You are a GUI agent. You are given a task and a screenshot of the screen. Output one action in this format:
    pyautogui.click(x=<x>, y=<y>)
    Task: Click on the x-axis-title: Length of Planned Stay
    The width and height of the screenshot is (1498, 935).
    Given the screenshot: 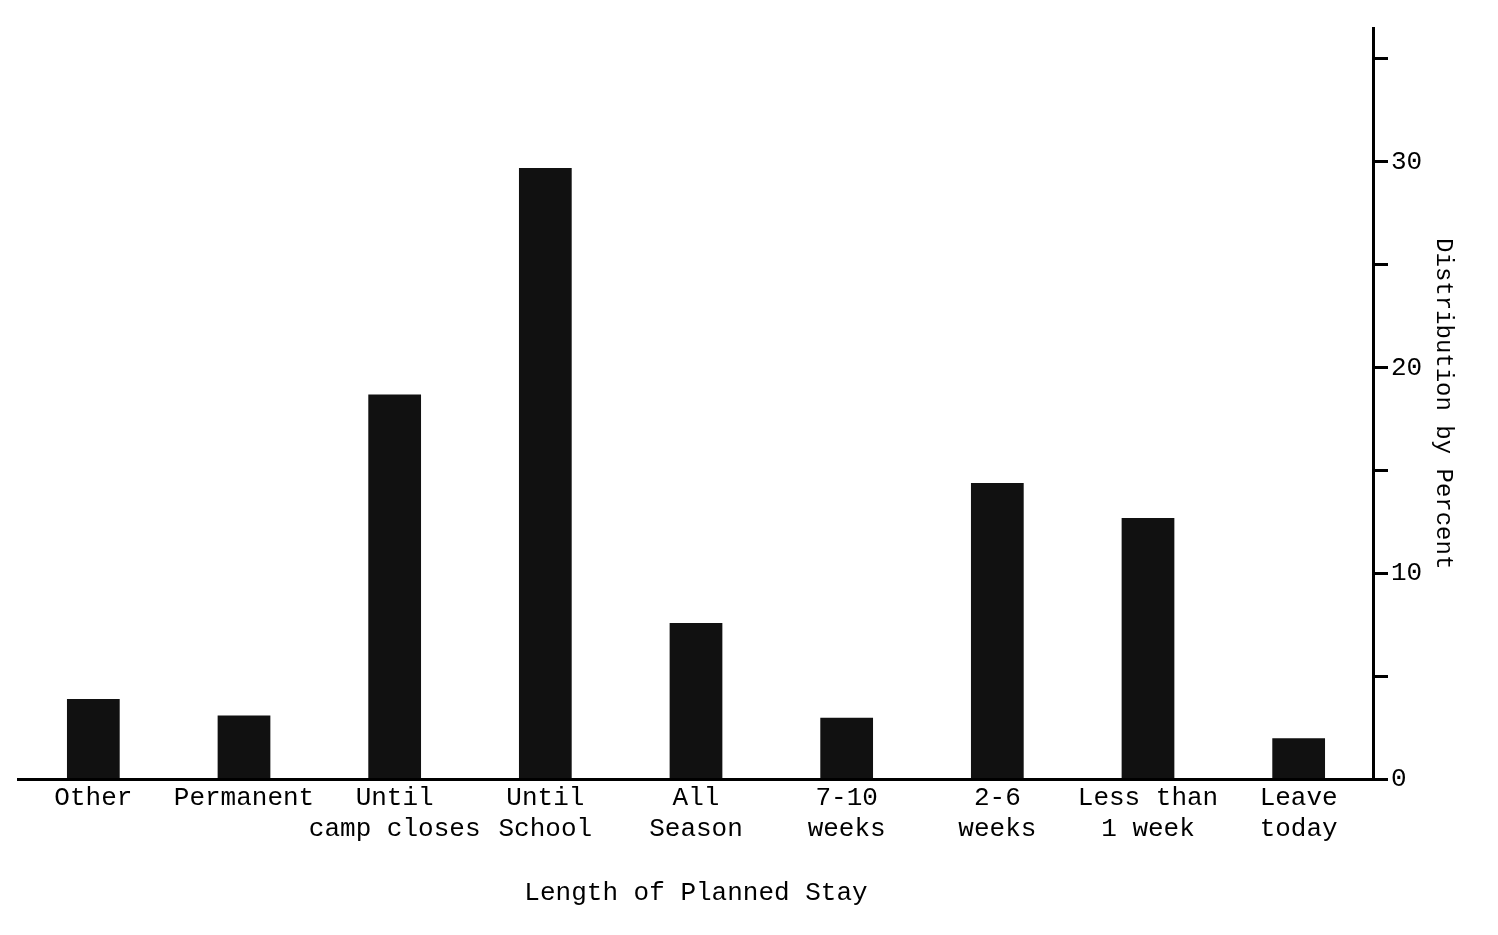 What is the action you would take?
    pyautogui.click(x=696, y=893)
    